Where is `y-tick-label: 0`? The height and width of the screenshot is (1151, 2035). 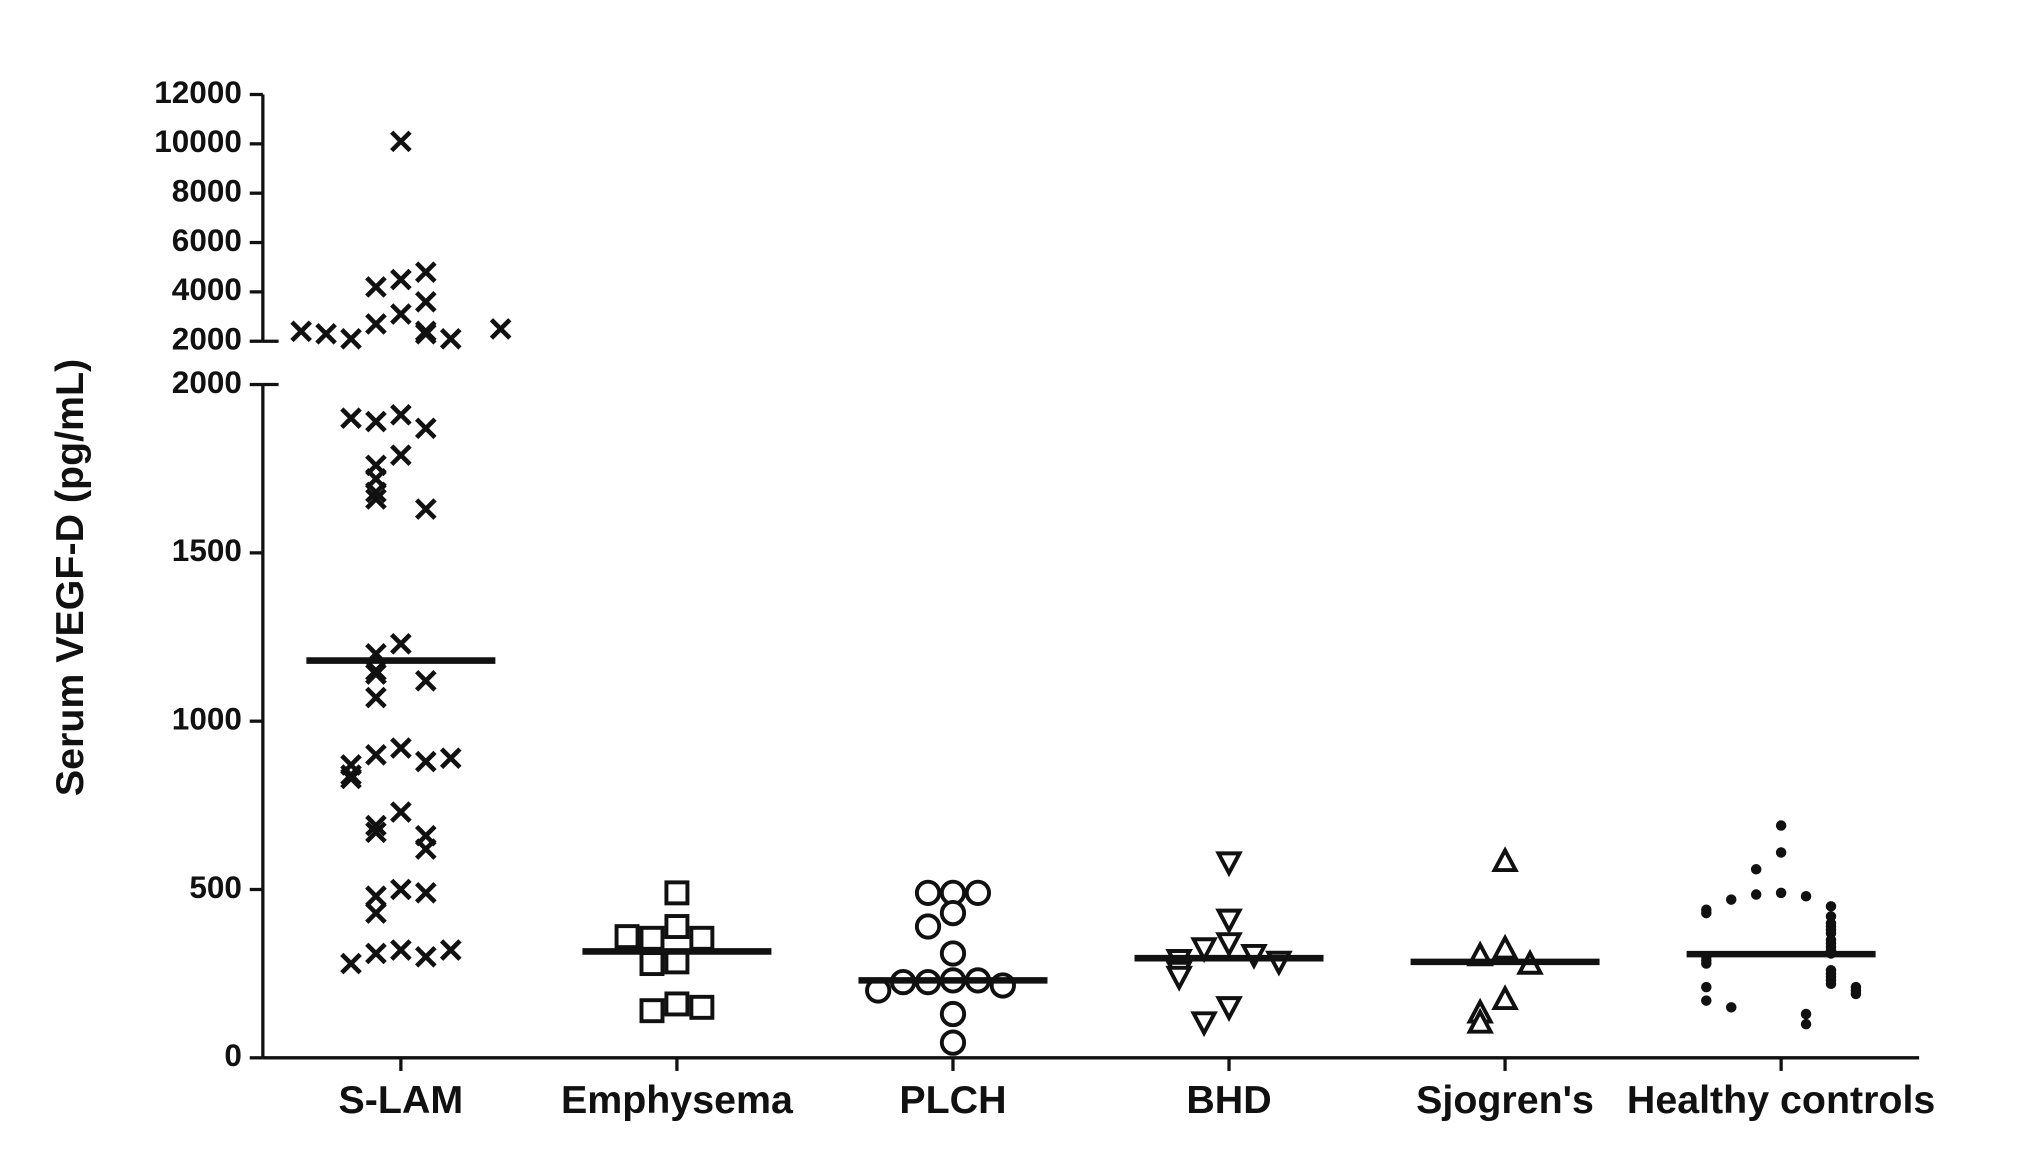
y-tick-label: 0 is located at coordinates (233, 1055).